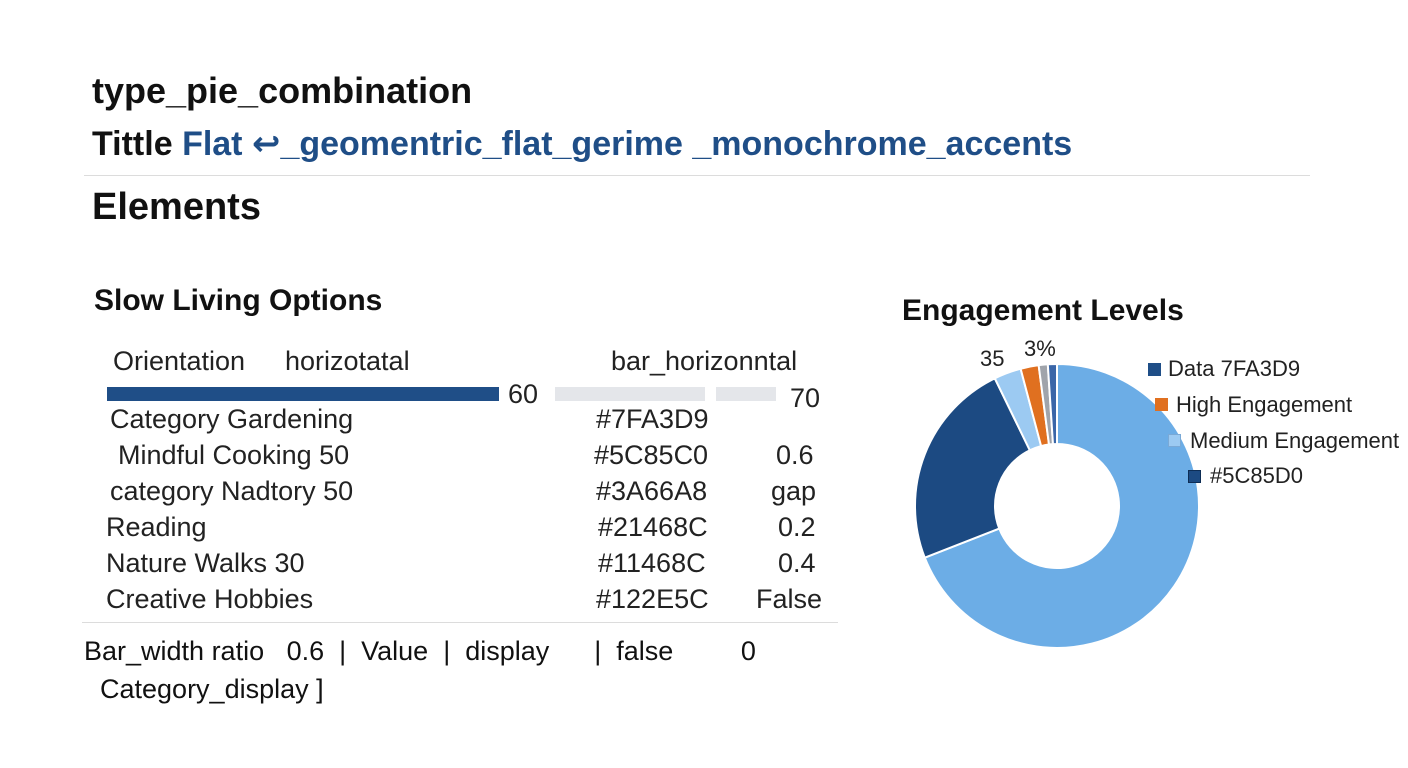 This screenshot has height=768, width=1408. What do you see at coordinates (1043, 310) in the screenshot?
I see `pie-chart-title: Engagement Levels` at bounding box center [1043, 310].